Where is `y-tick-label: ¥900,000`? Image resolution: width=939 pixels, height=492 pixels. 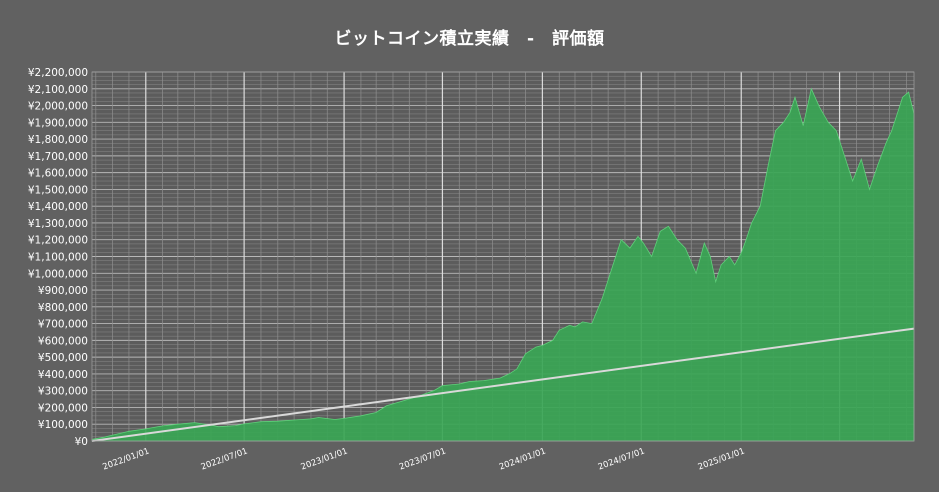 y-tick-label: ¥900,000 is located at coordinates (63, 291).